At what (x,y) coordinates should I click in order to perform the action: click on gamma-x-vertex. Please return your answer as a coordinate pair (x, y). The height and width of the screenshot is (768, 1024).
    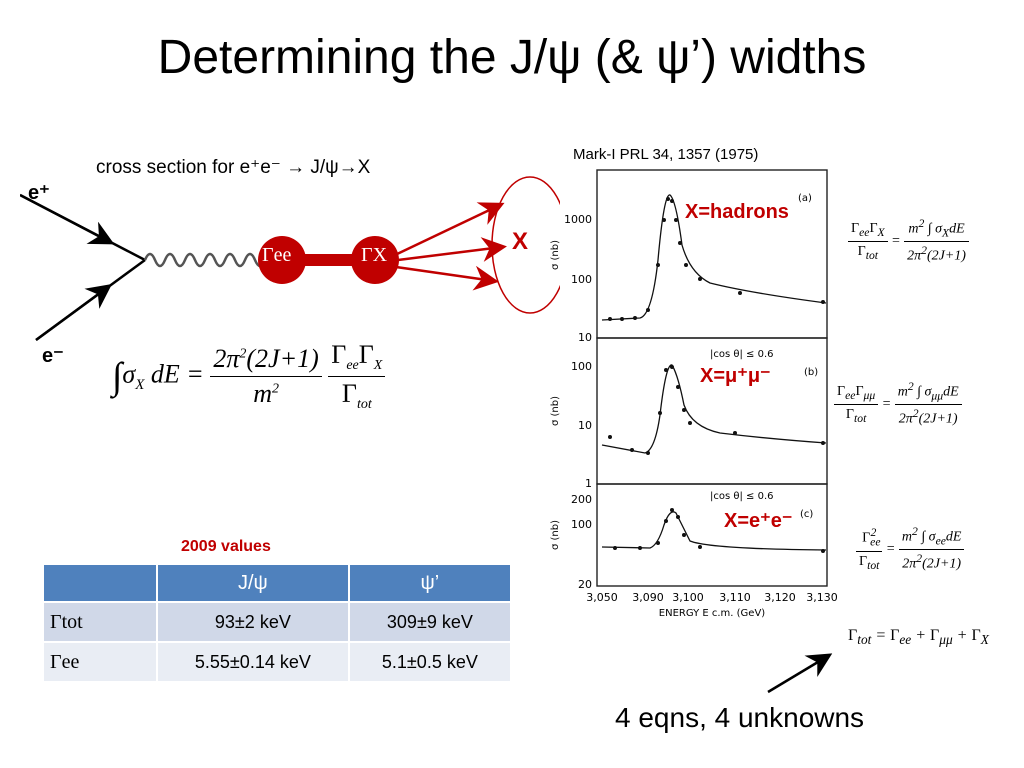
    Looking at the image, I should click on (375, 260).